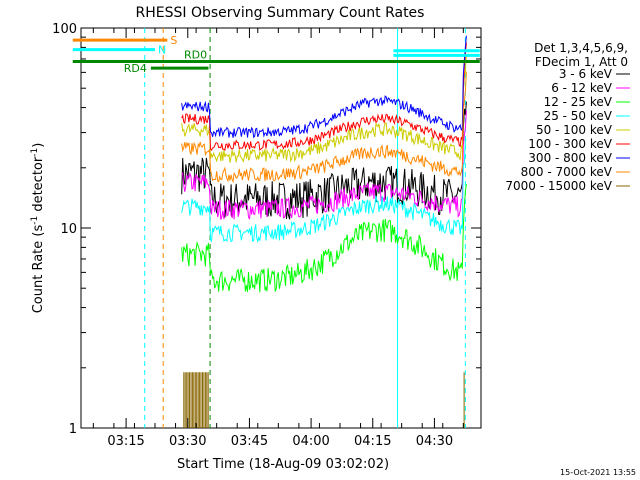 This screenshot has width=640, height=480. Describe the element at coordinates (68, 229) in the screenshot. I see `y-tick-label-1: 10` at that location.